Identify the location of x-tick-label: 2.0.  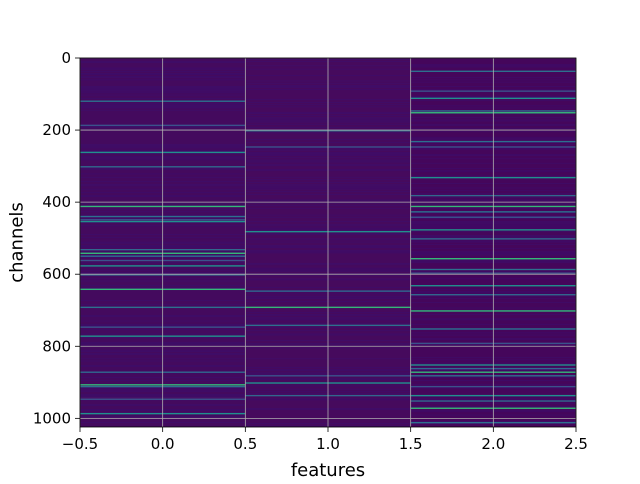
(493, 444).